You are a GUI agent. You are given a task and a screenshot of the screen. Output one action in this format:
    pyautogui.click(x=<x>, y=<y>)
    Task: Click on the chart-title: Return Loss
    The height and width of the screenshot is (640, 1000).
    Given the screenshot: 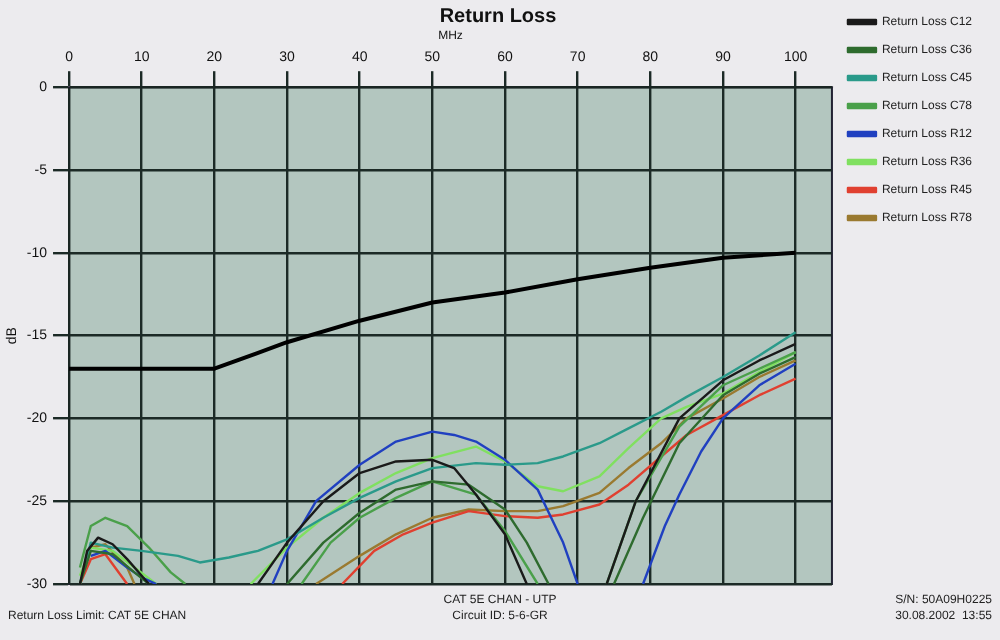 What is the action you would take?
    pyautogui.click(x=498, y=16)
    